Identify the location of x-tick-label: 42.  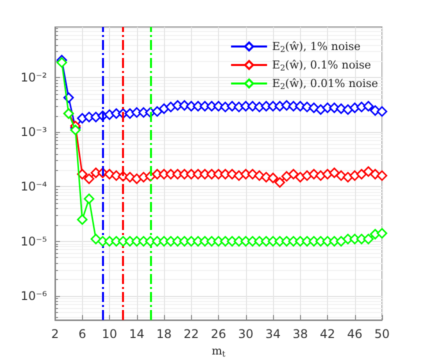
(328, 334).